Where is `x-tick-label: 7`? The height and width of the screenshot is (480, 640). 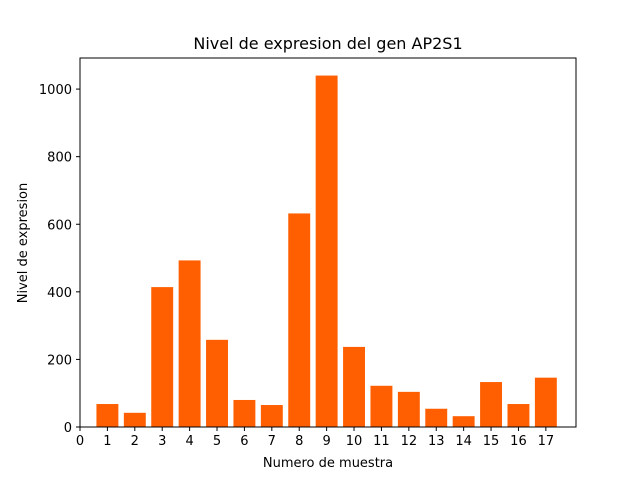 x-tick-label: 7 is located at coordinates (272, 441).